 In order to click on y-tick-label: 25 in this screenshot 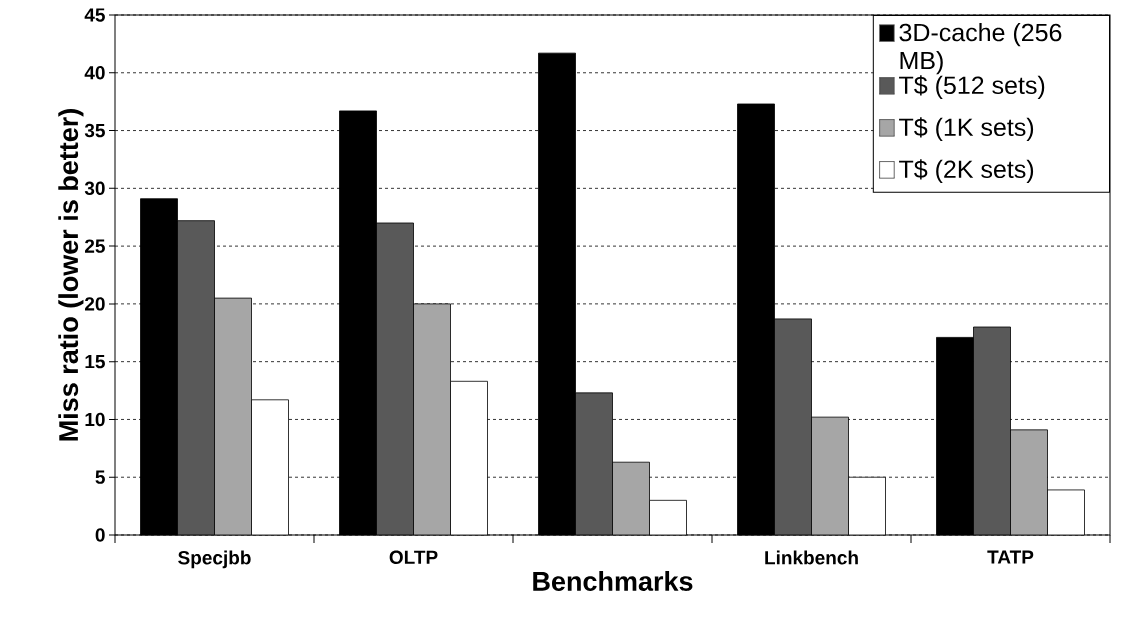, I will do `click(94, 246)`.